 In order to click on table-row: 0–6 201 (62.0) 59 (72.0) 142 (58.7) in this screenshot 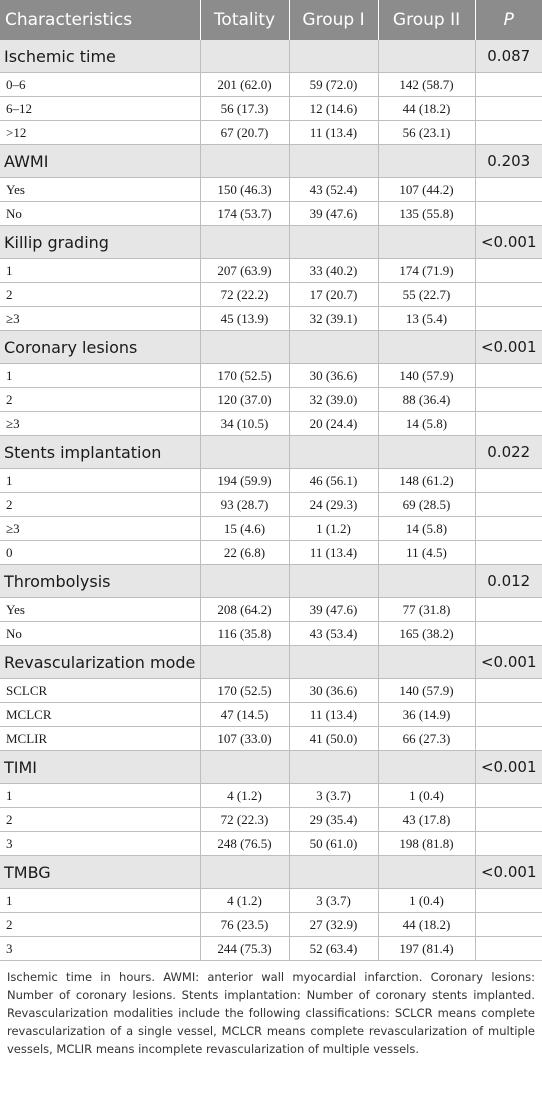, I will do `click(271, 84)`.